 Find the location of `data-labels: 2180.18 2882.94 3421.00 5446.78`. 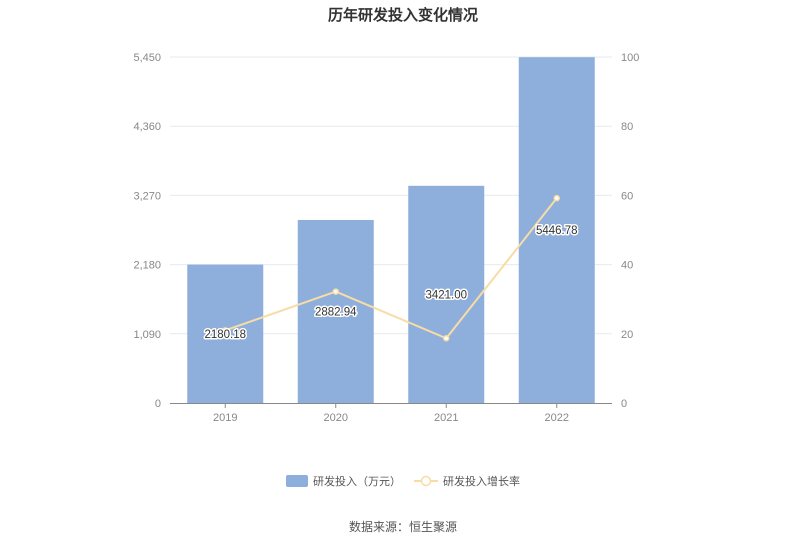

data-labels: 2180.18 2882.94 3421.00 5446.78 is located at coordinates (391, 283).